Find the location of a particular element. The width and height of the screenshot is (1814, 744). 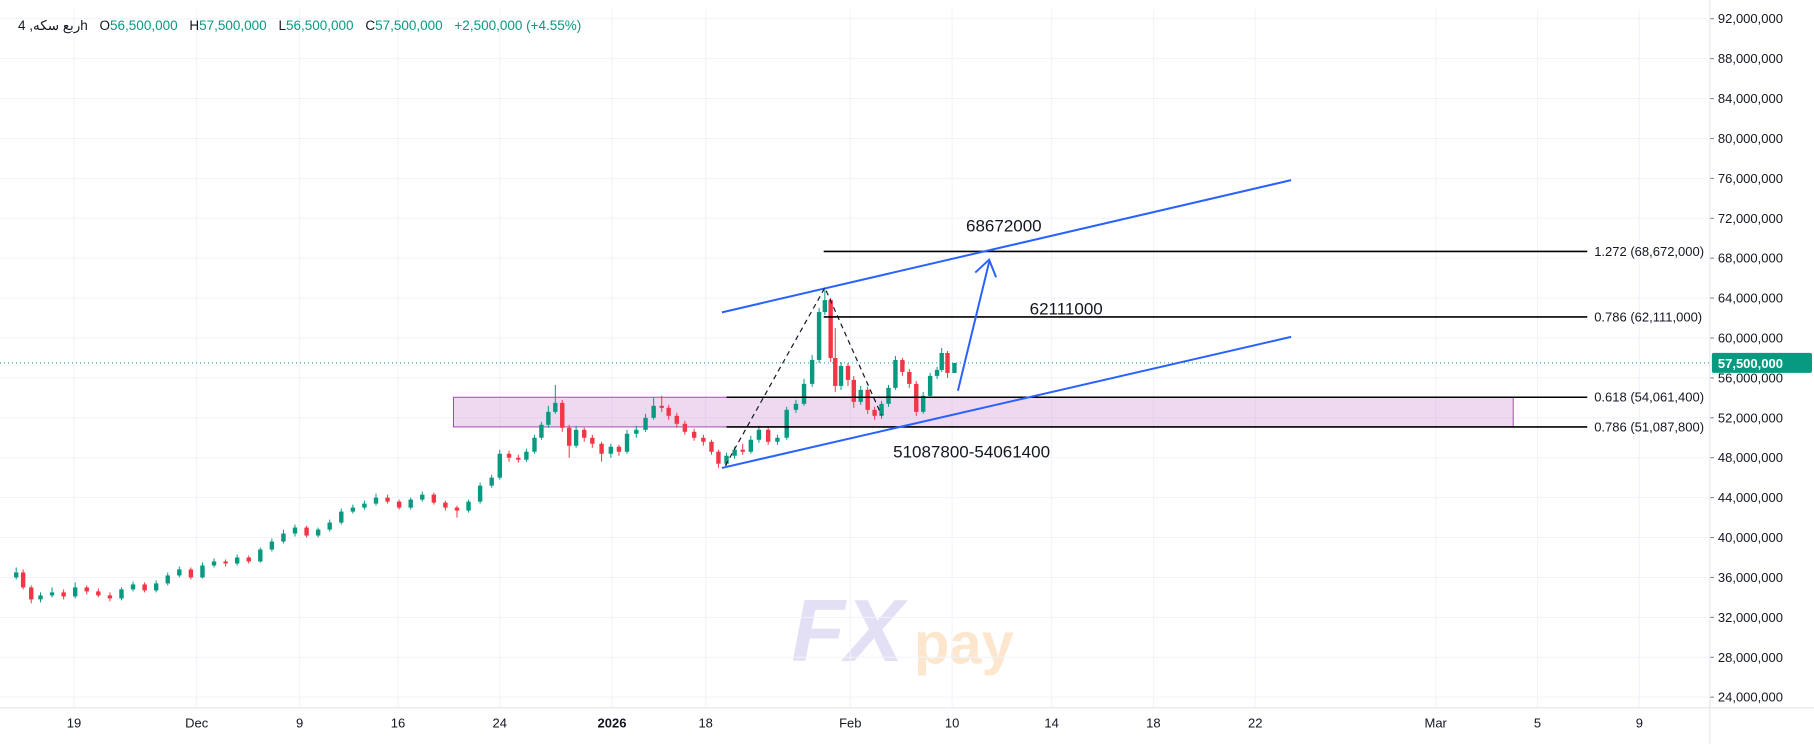

ohlc-value: 57,500,000 is located at coordinates (233, 25).